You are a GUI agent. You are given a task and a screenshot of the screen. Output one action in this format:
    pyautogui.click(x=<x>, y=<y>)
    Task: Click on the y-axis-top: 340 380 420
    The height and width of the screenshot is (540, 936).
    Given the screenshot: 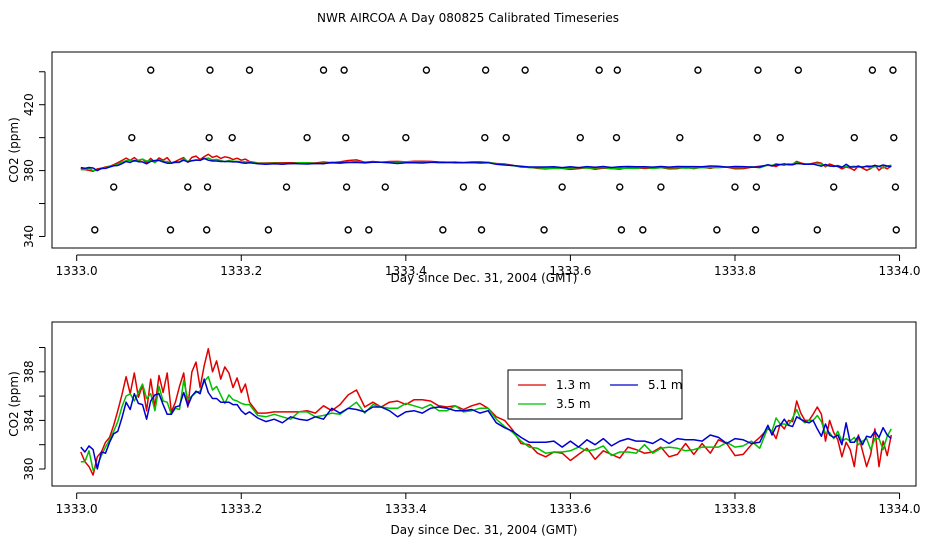 What is the action you would take?
    pyautogui.click(x=34, y=159)
    